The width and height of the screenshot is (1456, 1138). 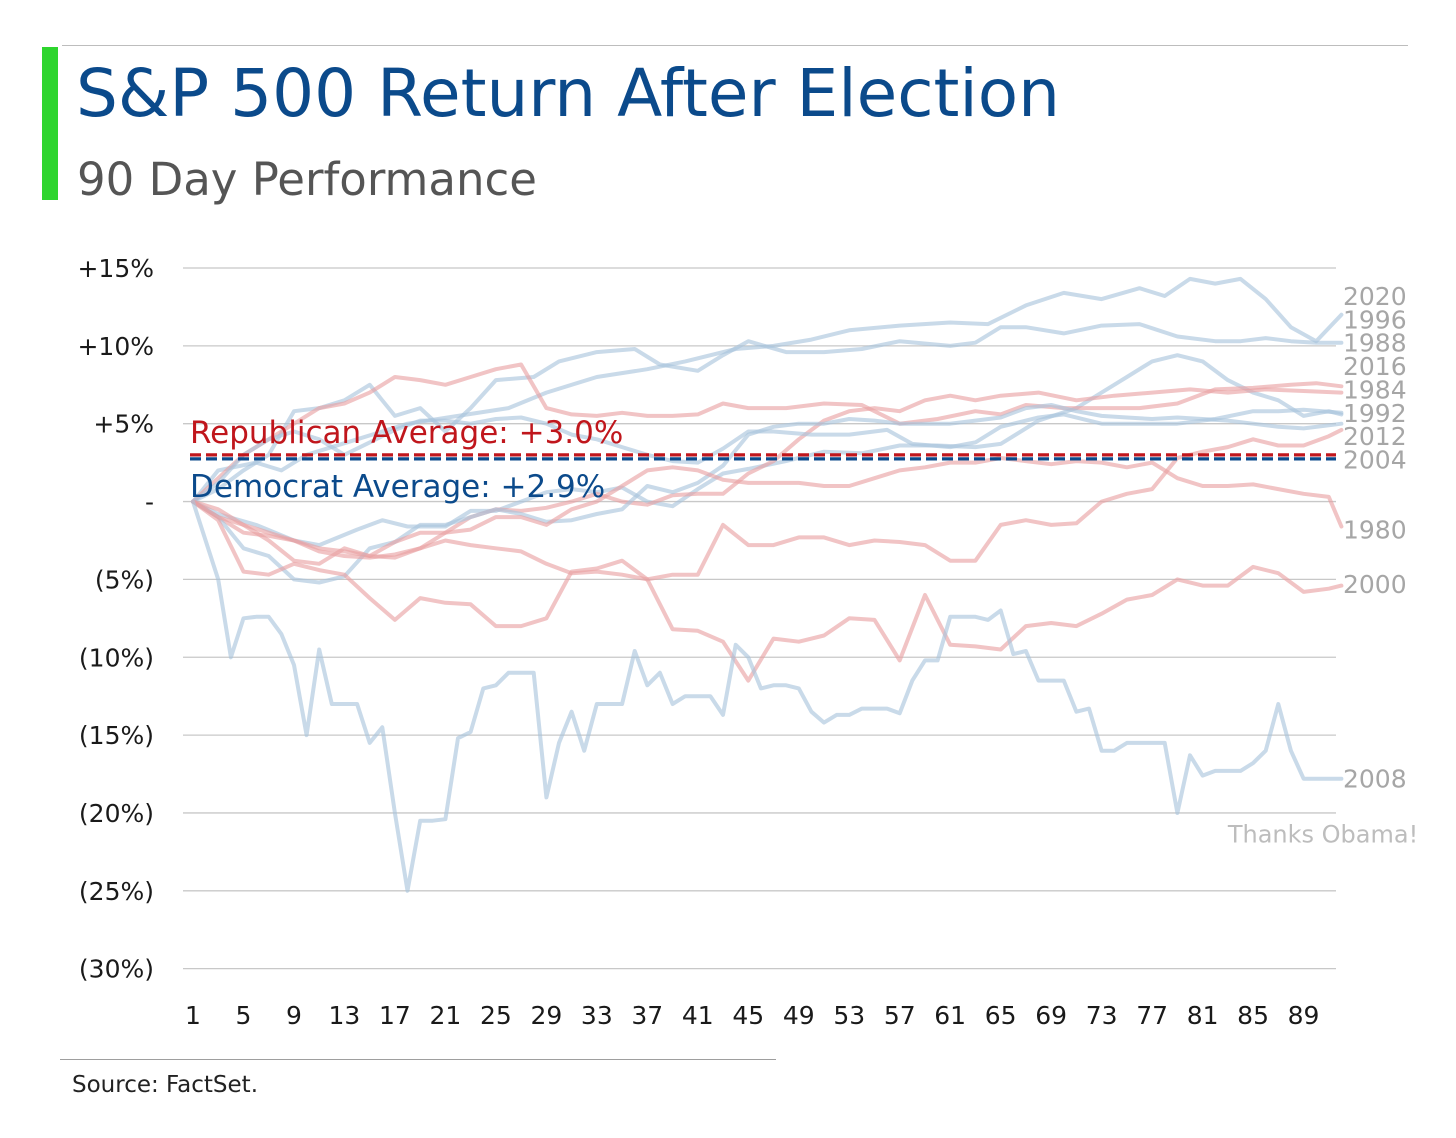 I want to click on annotation-text: Thanks Obama!, so click(x=1322, y=835).